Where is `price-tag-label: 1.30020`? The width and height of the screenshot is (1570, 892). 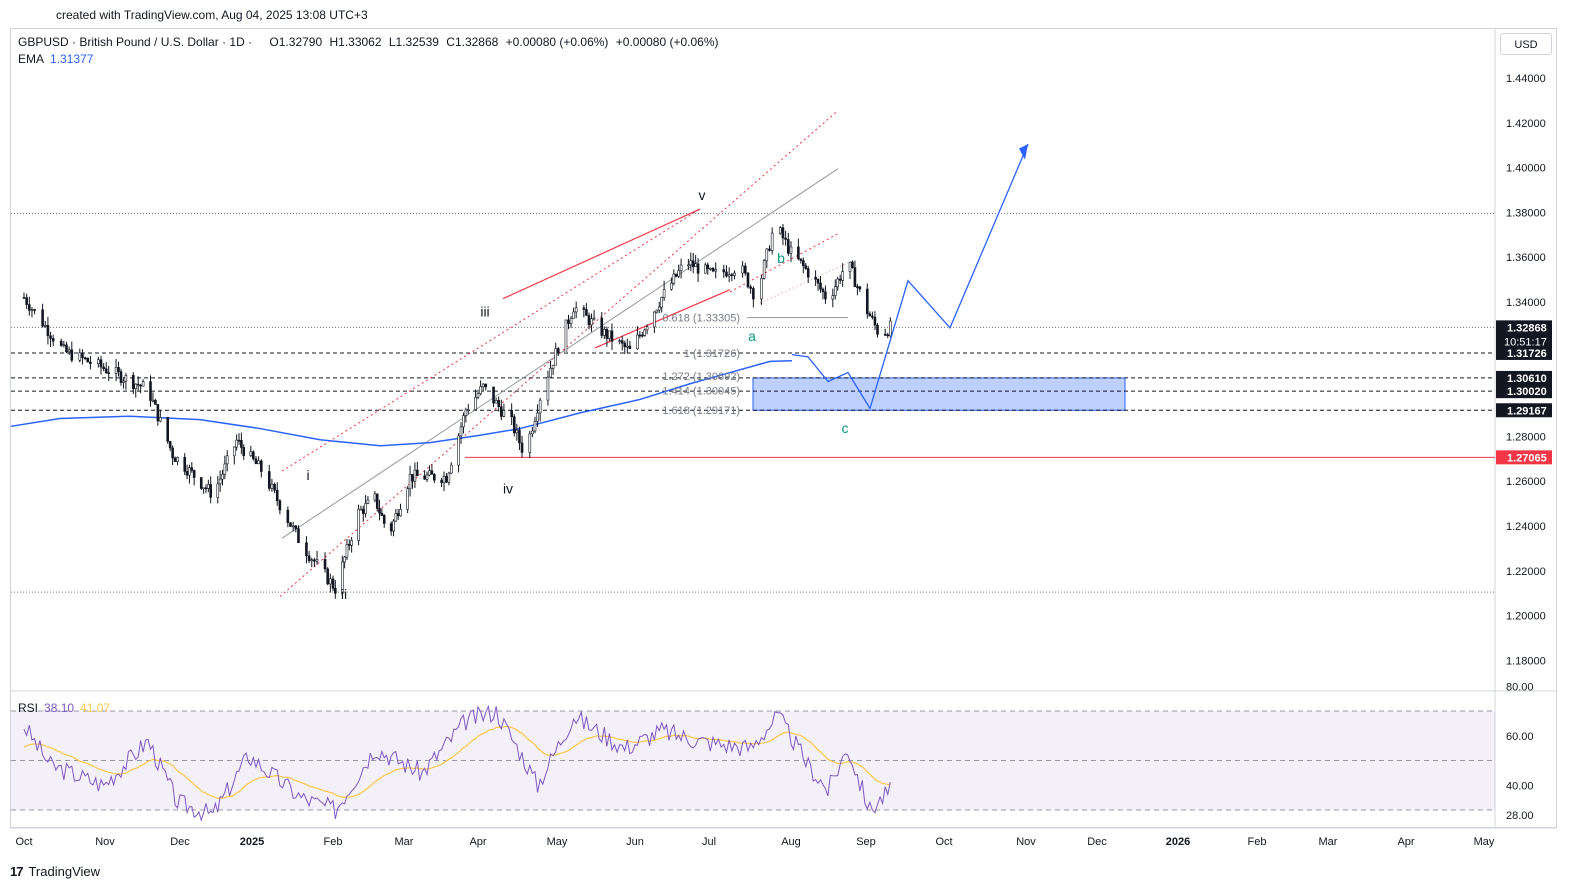
price-tag-label: 1.30020 is located at coordinates (1527, 392).